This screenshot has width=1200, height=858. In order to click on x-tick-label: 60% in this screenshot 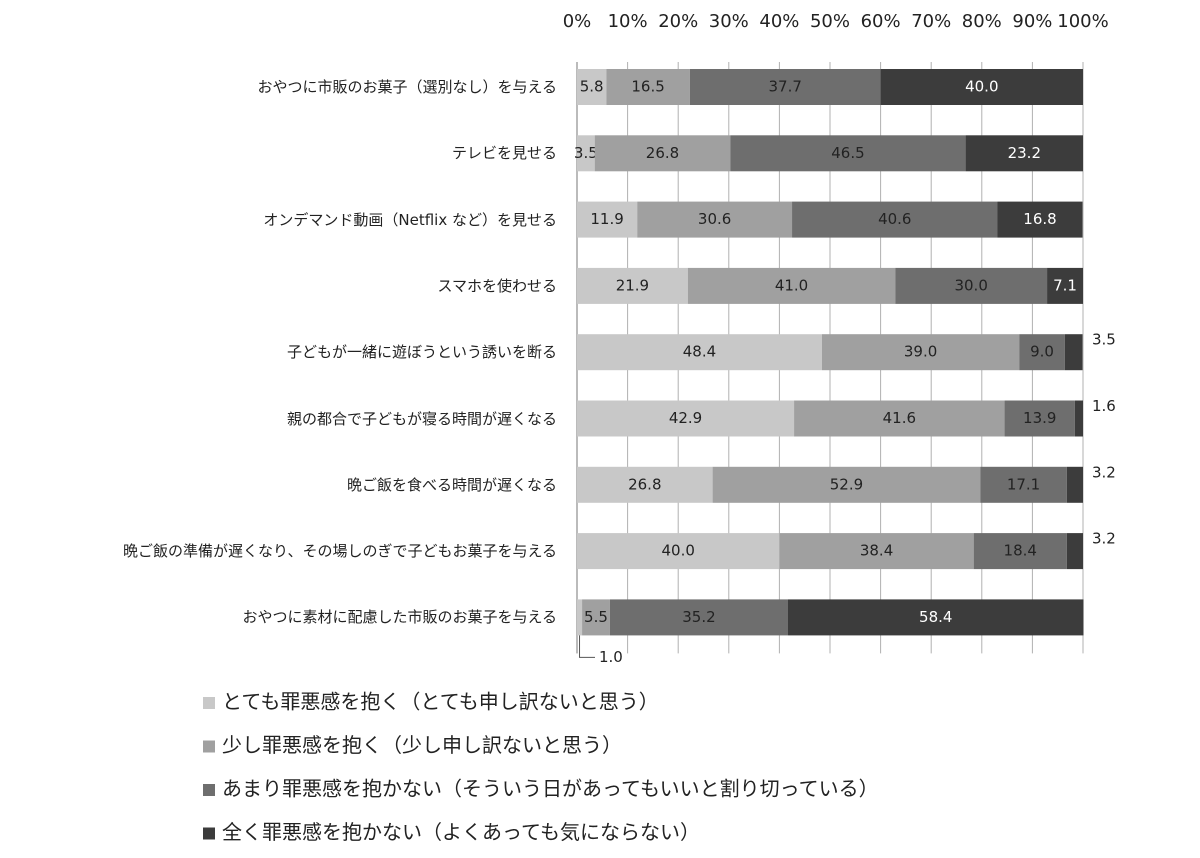, I will do `click(881, 21)`.